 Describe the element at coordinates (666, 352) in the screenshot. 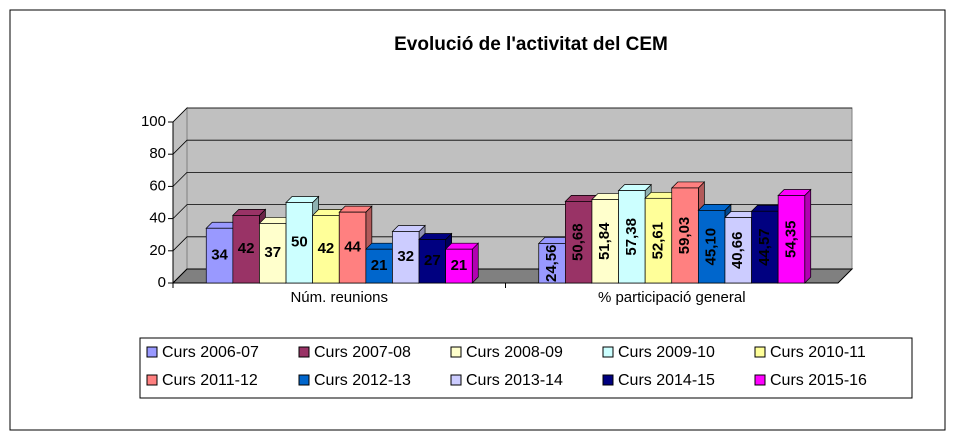

I see `legend-label: Curs 2009-10` at that location.